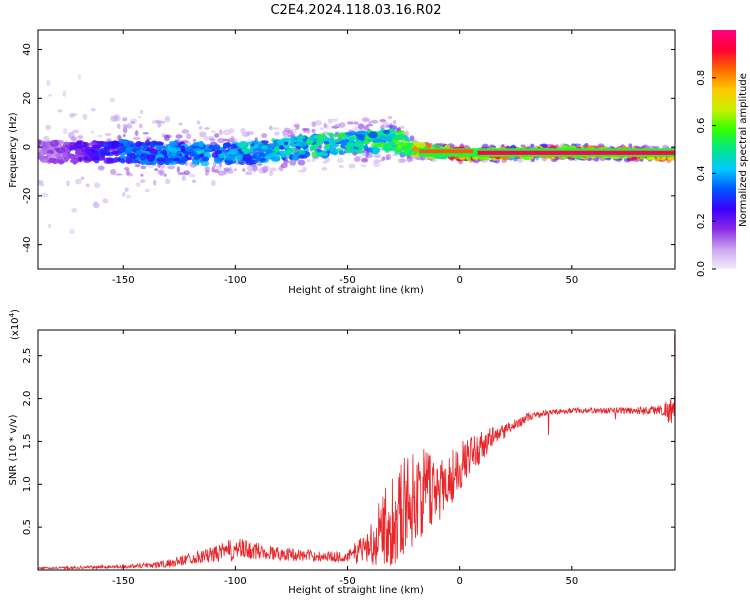 This screenshot has height=600, width=750. Describe the element at coordinates (355, 10) in the screenshot. I see `figure-title: C2E4.2024.118.03.16.R02` at that location.